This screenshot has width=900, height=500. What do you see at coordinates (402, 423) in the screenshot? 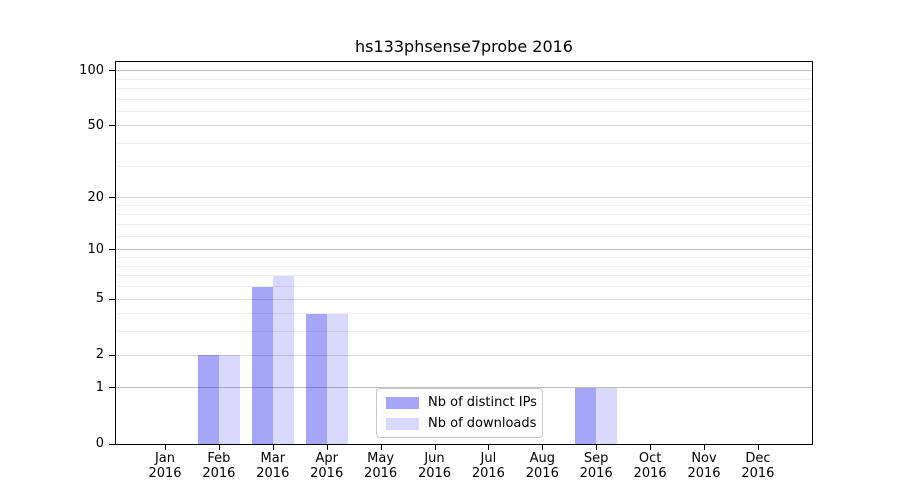
I see `legend-swatch-downloads-icon` at bounding box center [402, 423].